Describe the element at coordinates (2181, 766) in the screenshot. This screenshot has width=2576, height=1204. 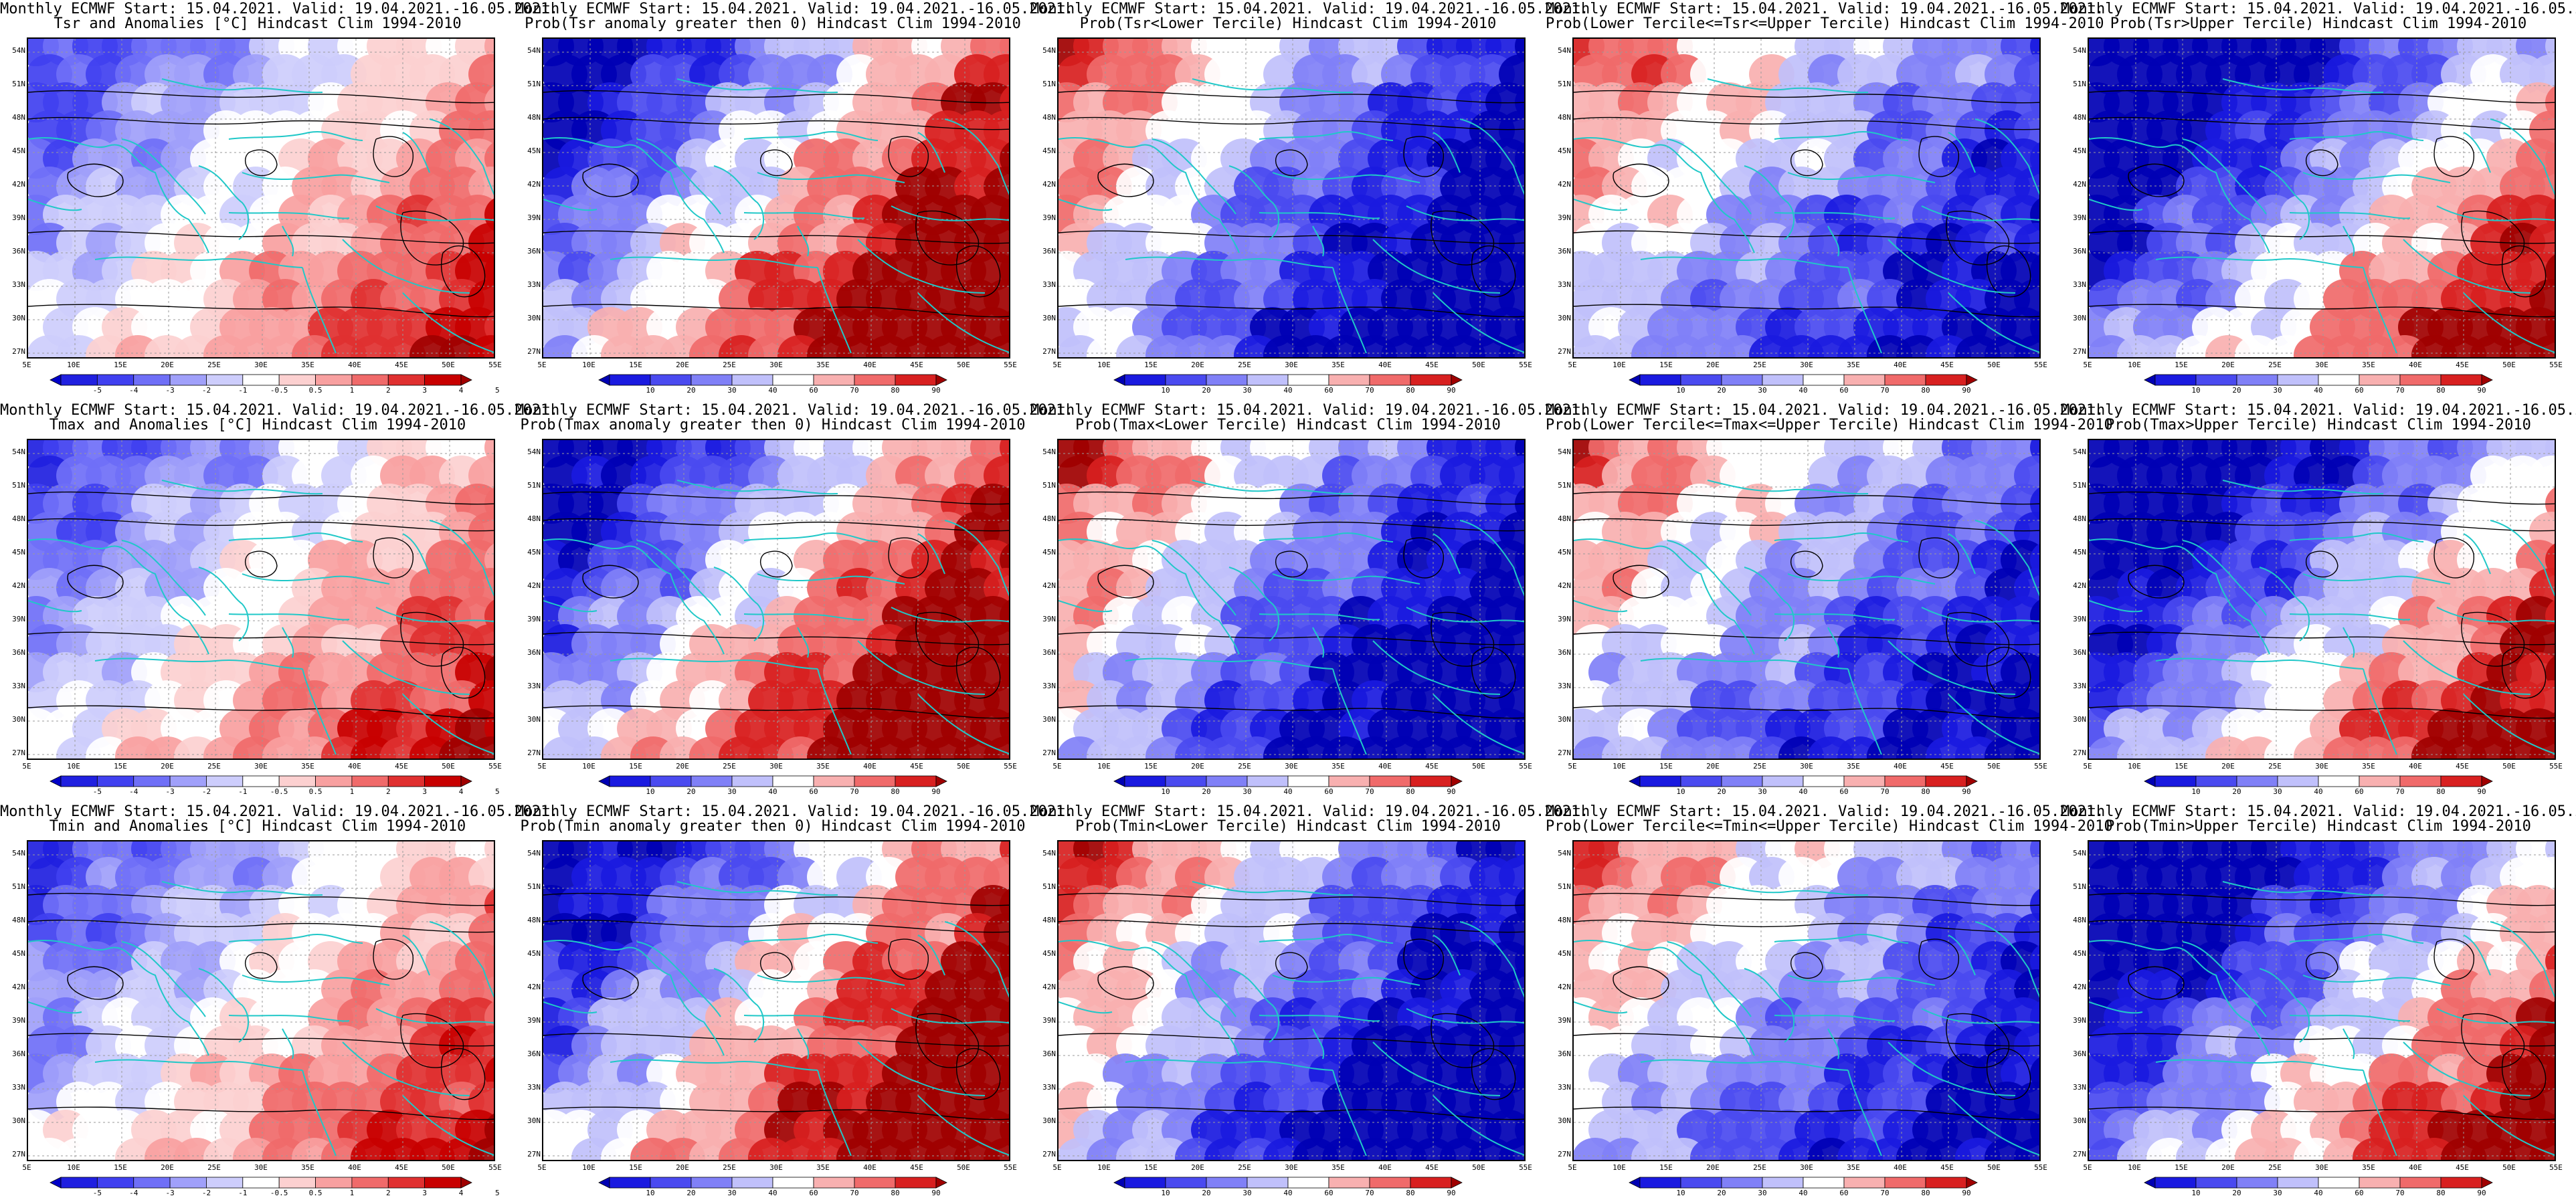
I see `lon-label: 15E` at that location.